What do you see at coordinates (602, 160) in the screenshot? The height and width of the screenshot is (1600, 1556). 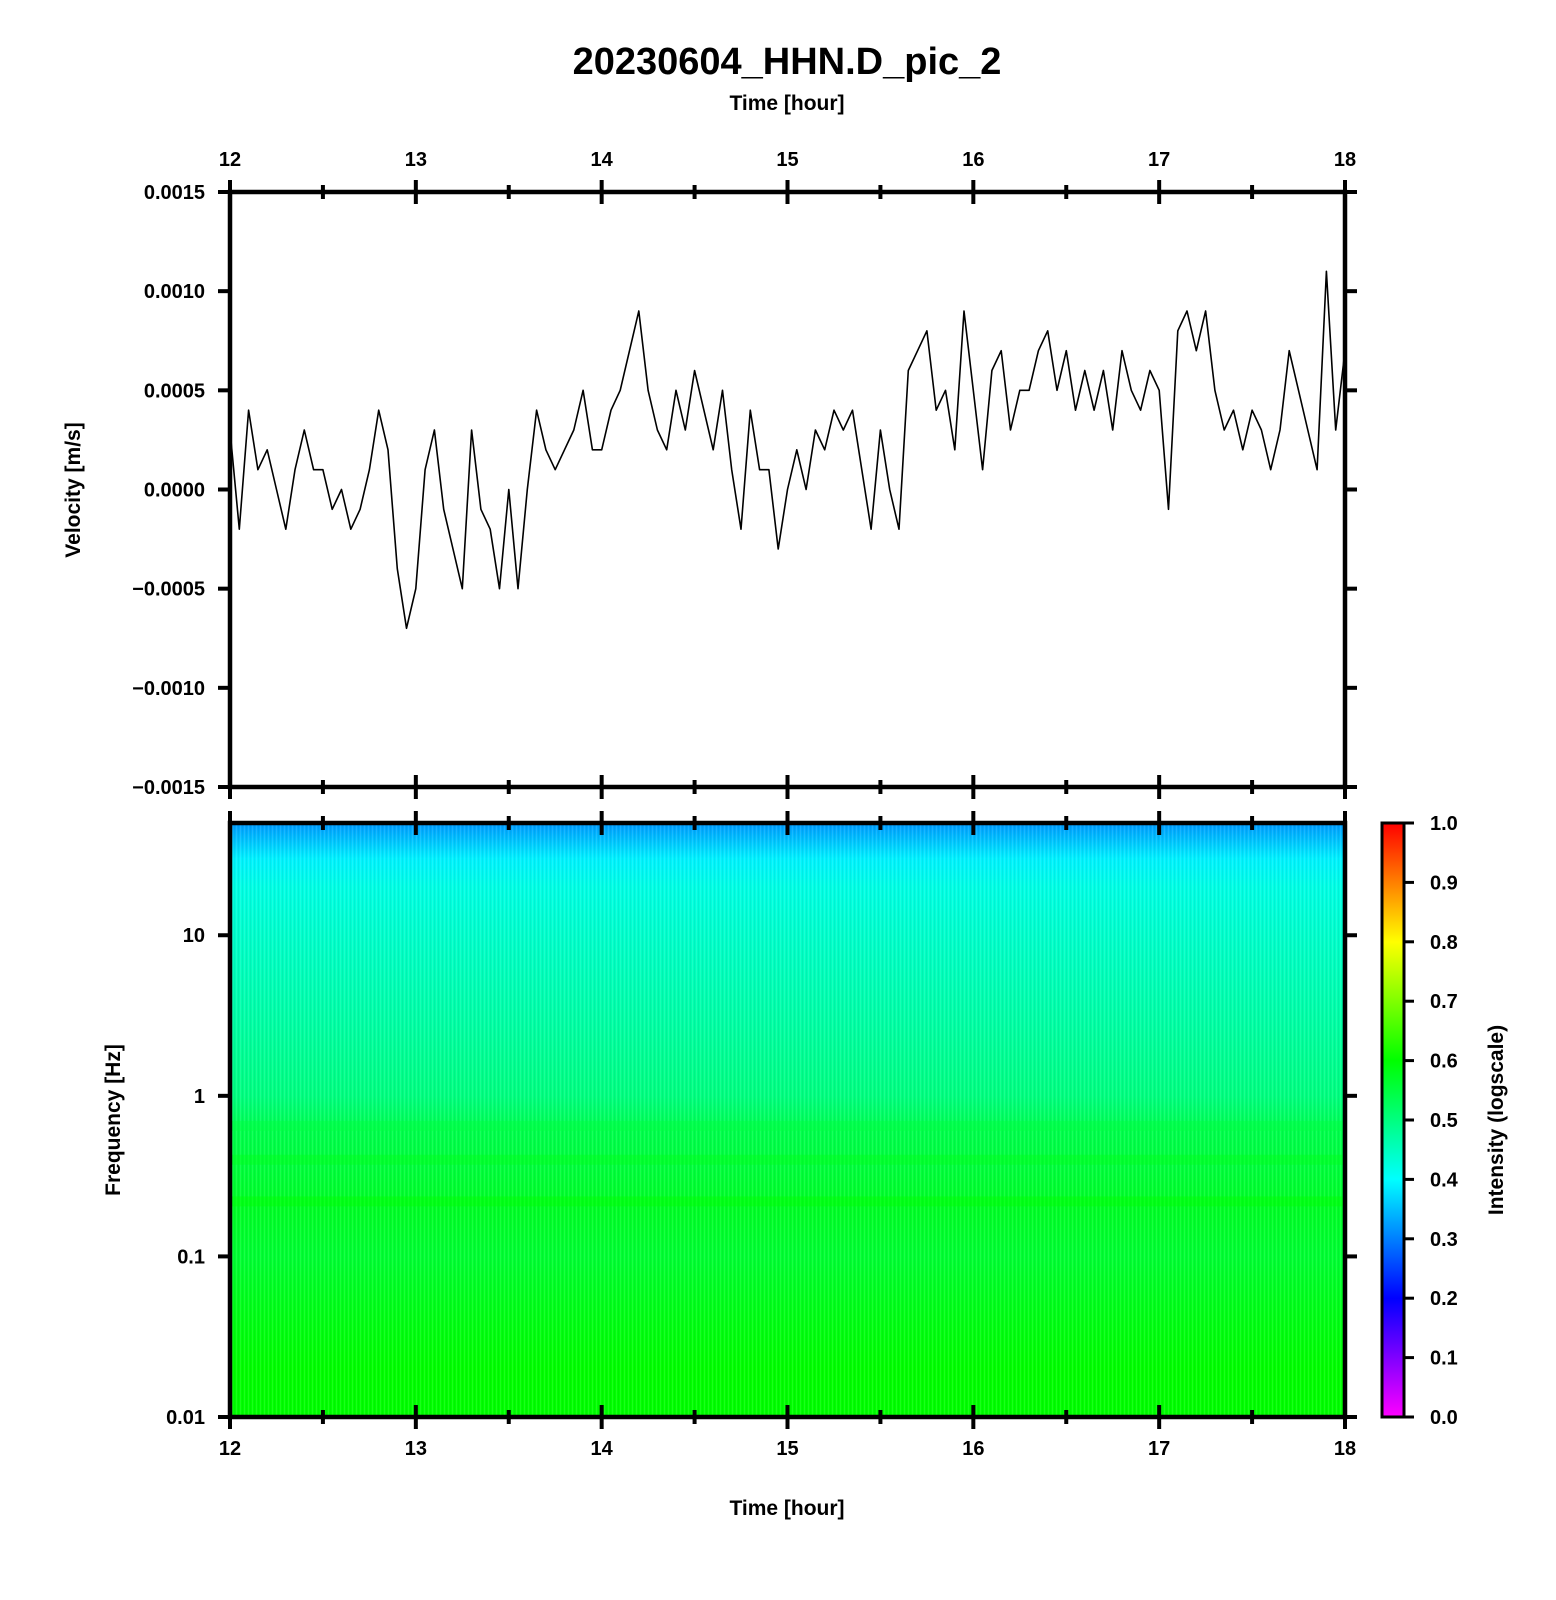 I see `top-x-tick-label: 14` at bounding box center [602, 160].